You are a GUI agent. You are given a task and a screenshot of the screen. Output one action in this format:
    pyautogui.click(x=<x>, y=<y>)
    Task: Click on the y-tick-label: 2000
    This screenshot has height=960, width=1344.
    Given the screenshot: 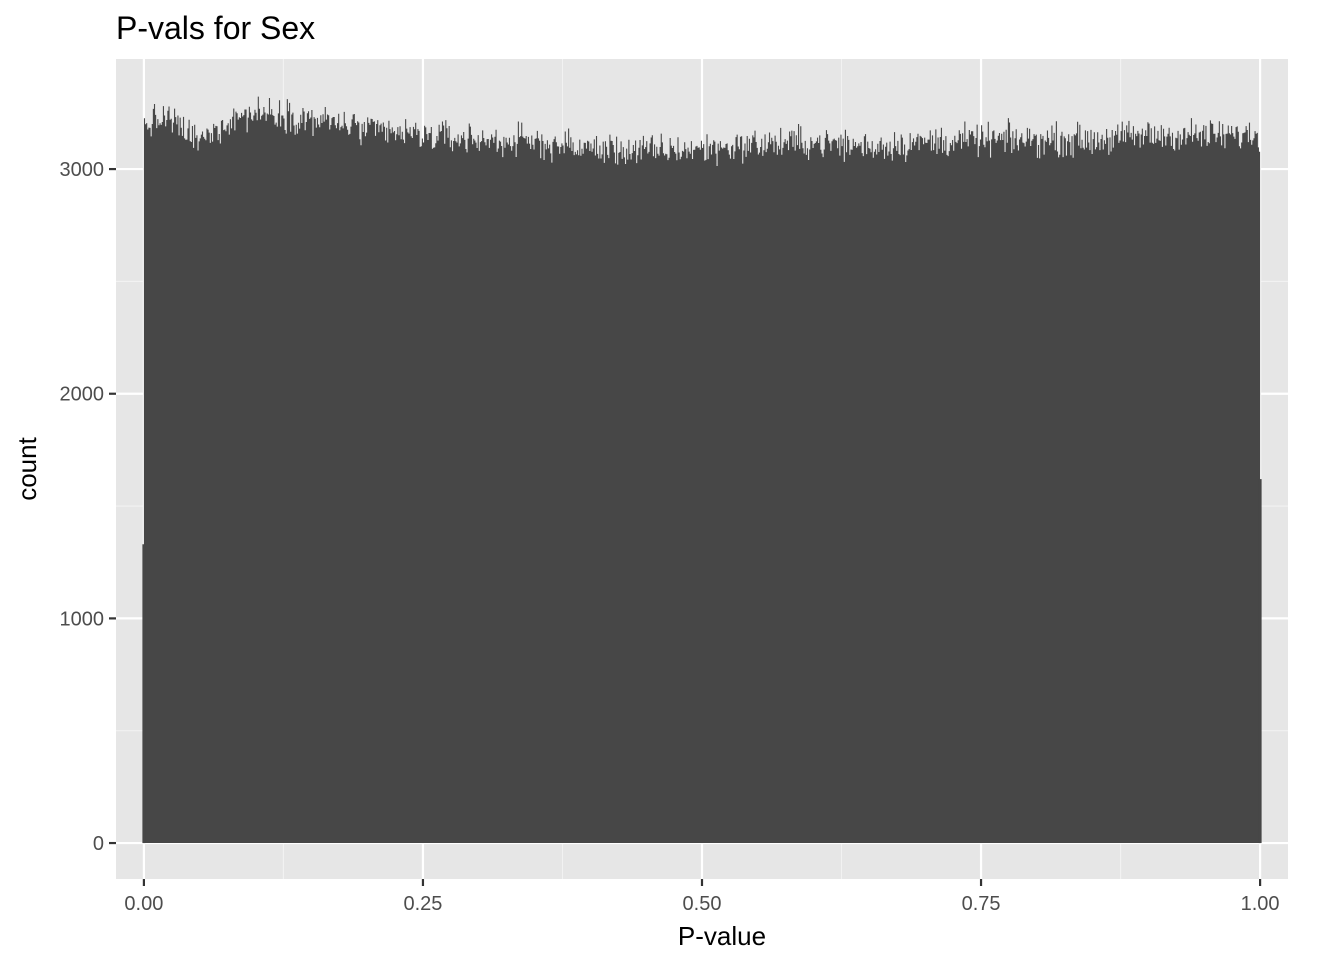 What is the action you would take?
    pyautogui.click(x=82, y=395)
    